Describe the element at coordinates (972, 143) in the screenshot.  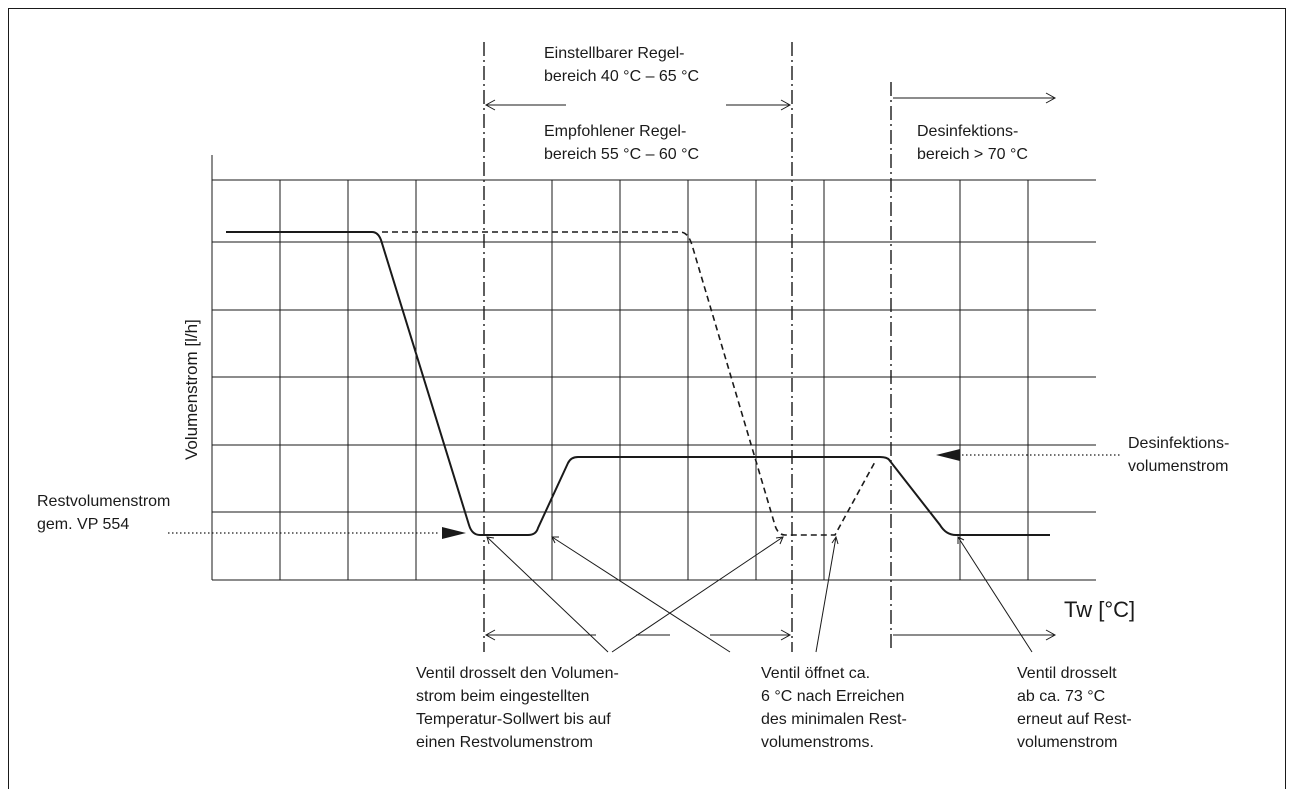
I see `label-desinfektionsbereich: Desinfektions-bereich > 70 °C` at that location.